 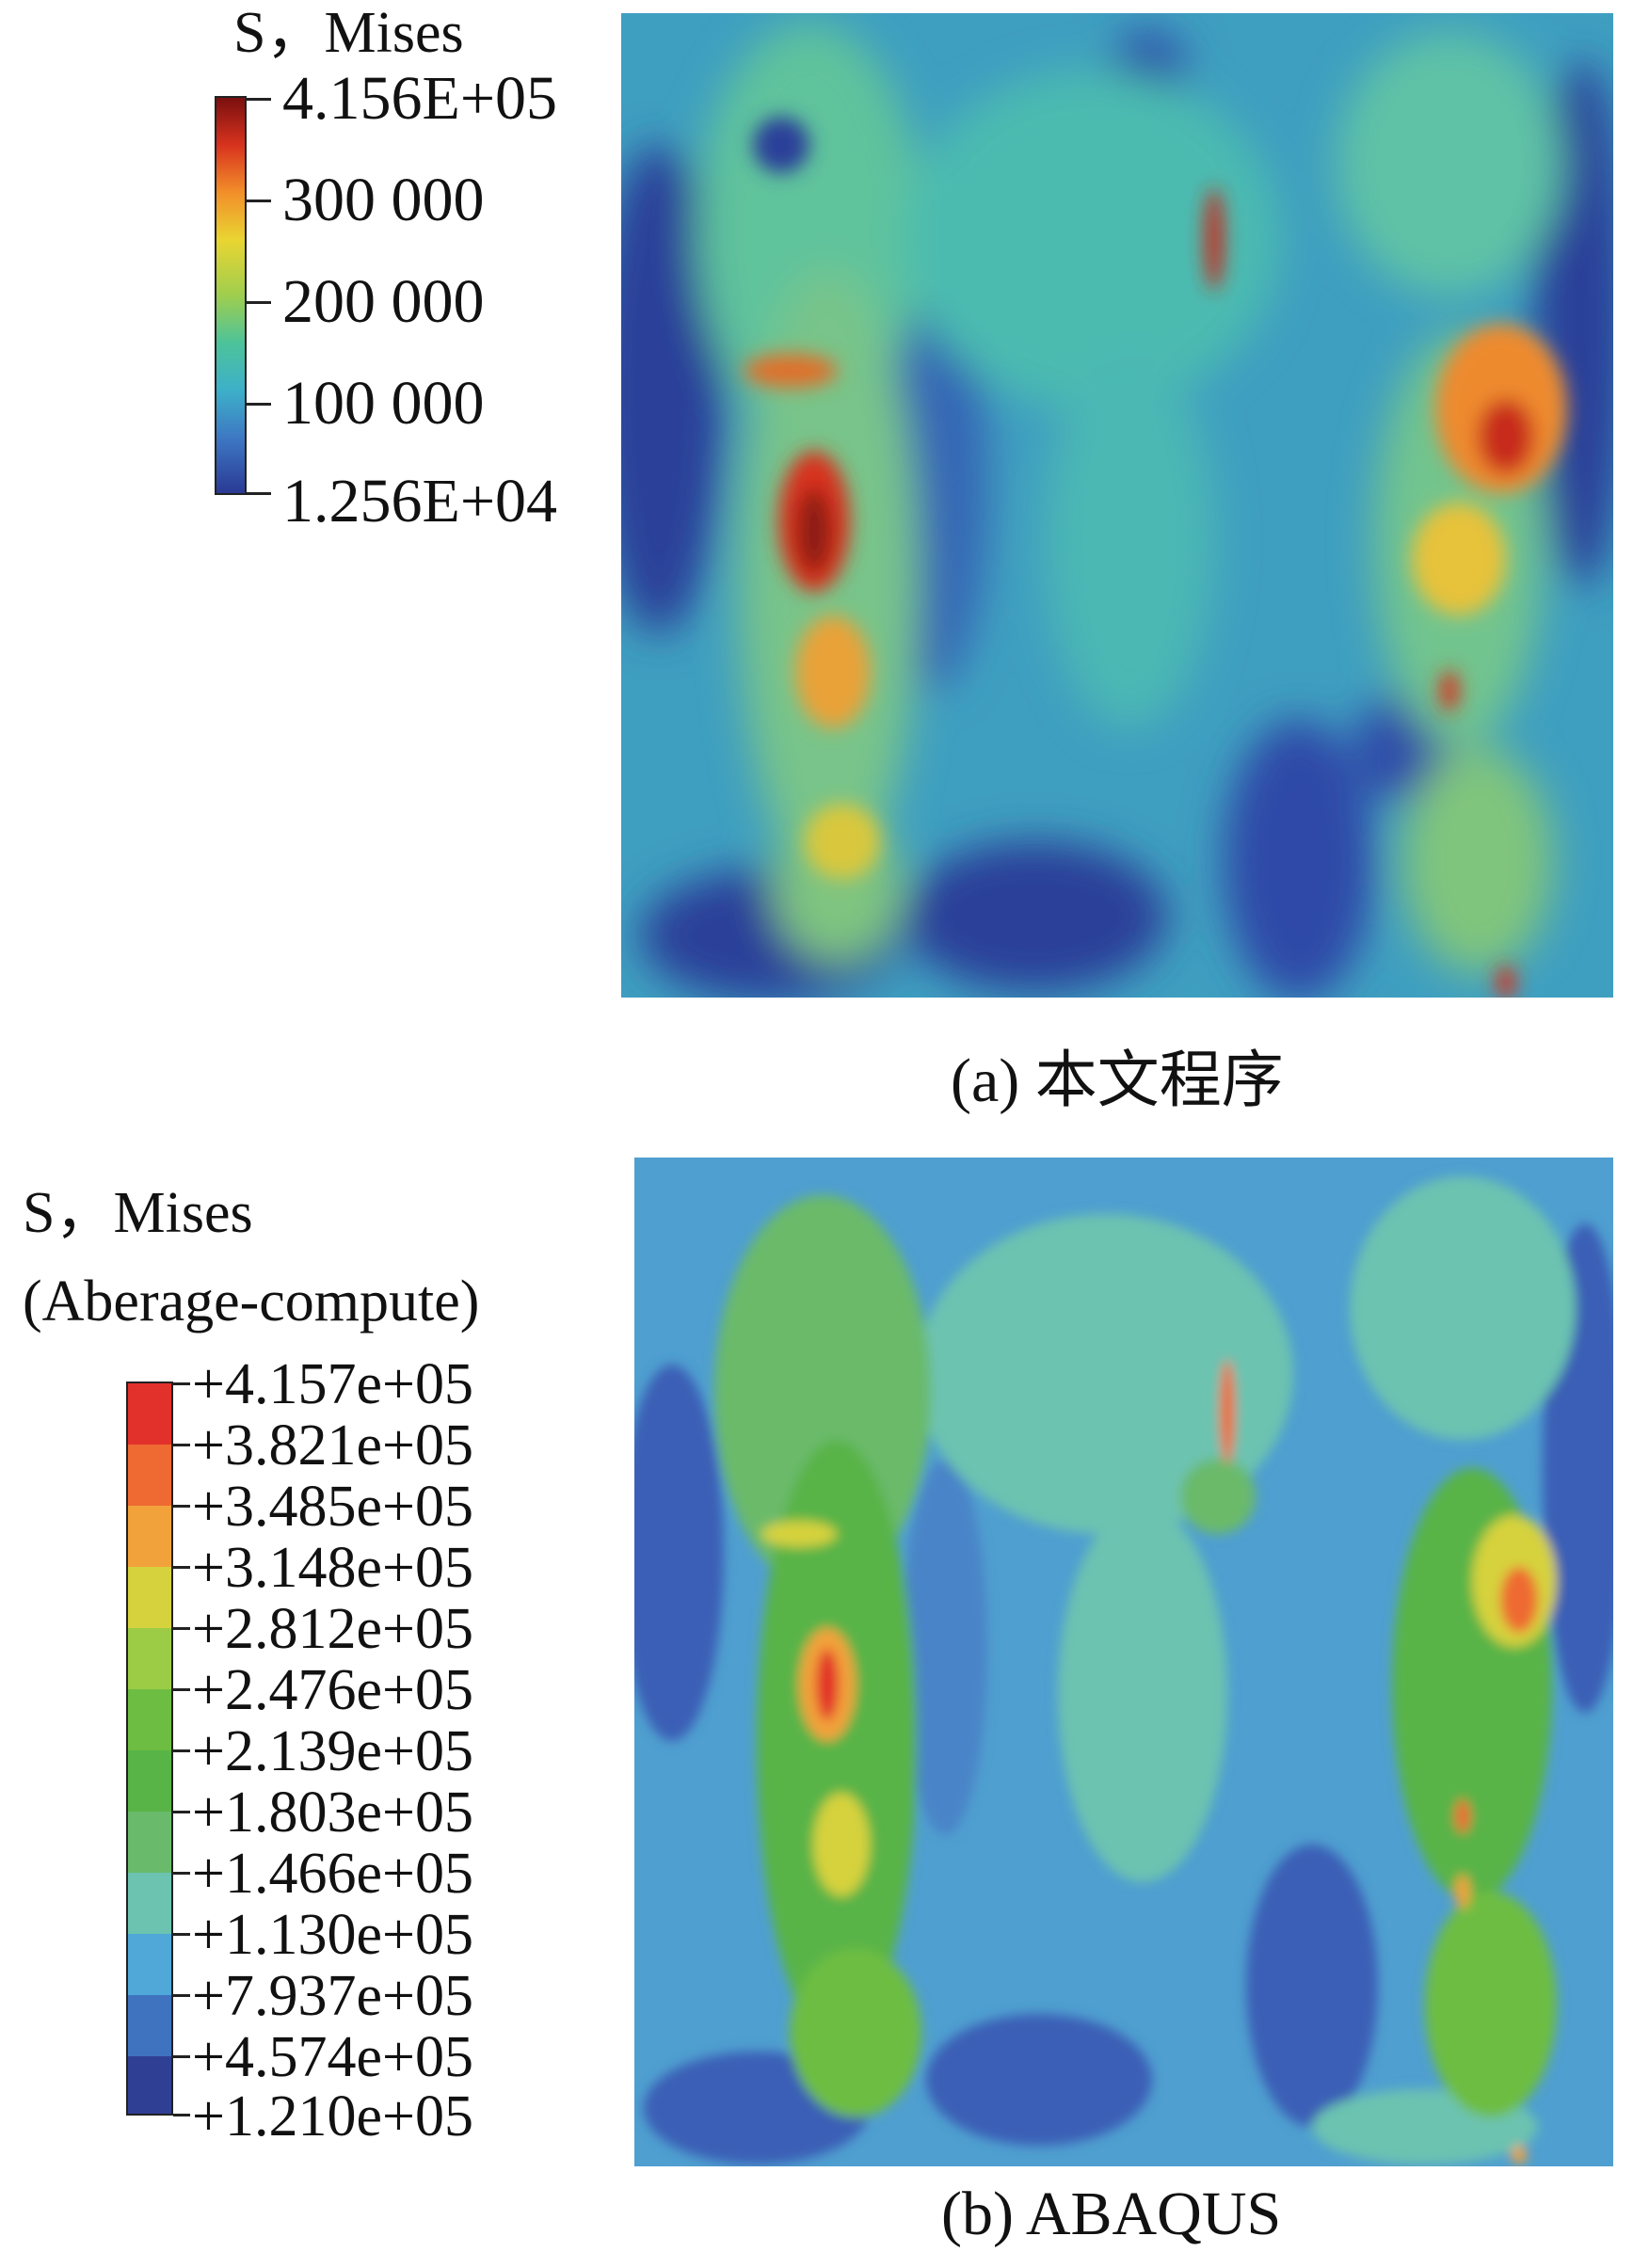 I want to click on colorbar-b-label-4: +2.812e+05, so click(x=332, y=1629).